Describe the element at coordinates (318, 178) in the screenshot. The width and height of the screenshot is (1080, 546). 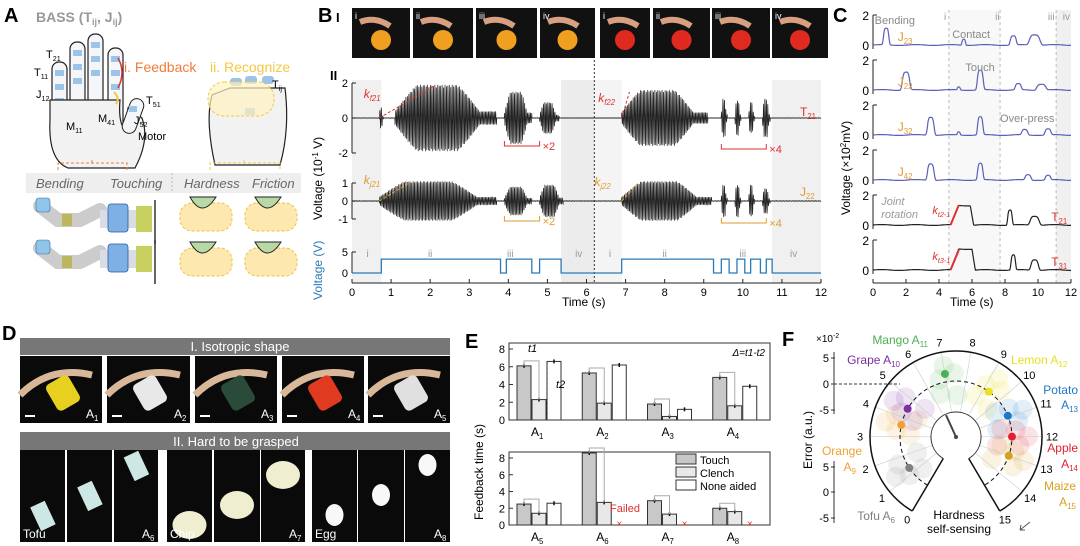
I see `y-axis-label-signal: Voltage (10-1 V)` at that location.